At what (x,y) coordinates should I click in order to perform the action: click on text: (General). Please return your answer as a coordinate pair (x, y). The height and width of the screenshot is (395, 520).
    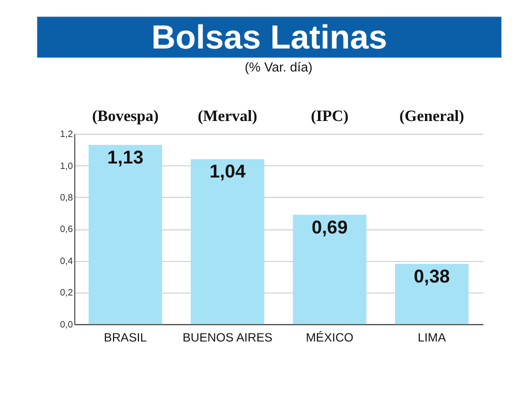
    Looking at the image, I should click on (431, 116).